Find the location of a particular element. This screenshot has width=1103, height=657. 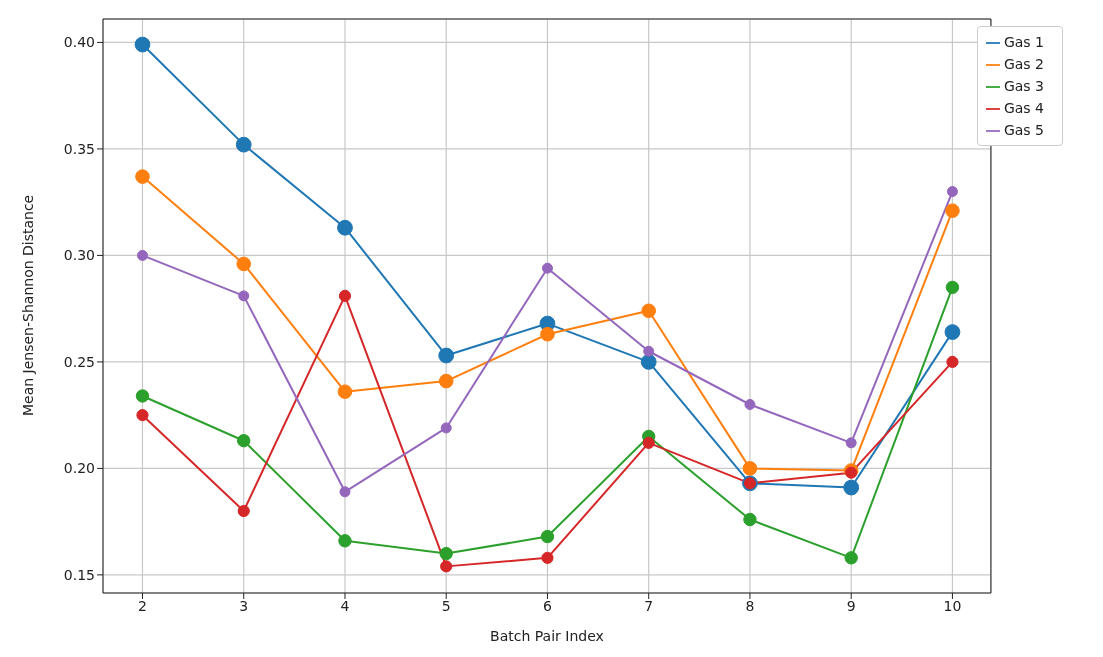

legend-label: Gas 3 is located at coordinates (1023, 86).